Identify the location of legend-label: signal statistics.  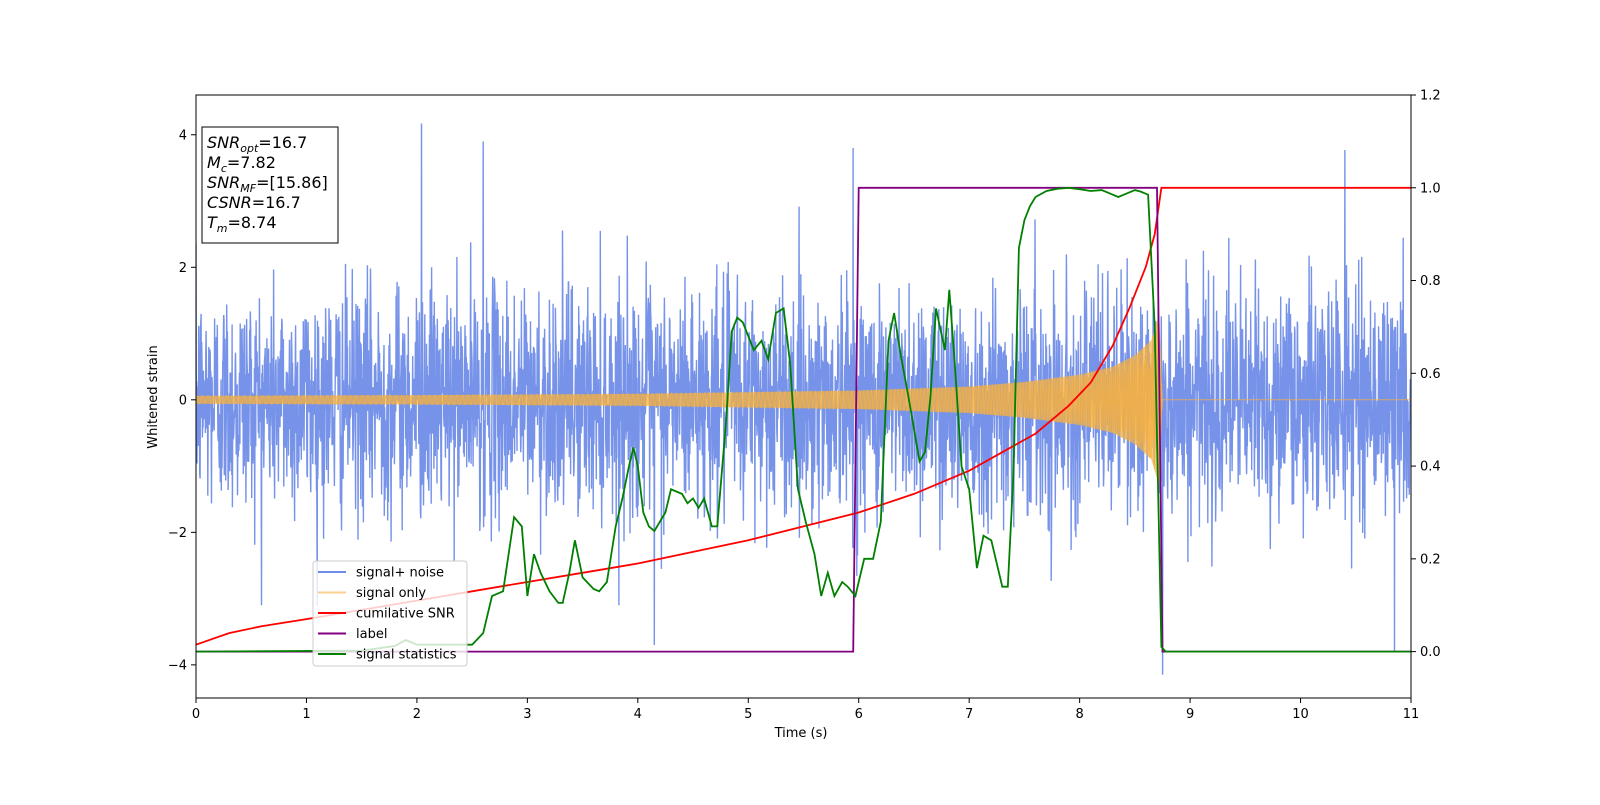
(406, 655).